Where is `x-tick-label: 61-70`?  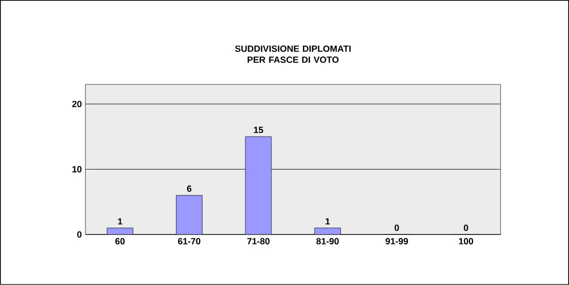 x-tick-label: 61-70 is located at coordinates (189, 241).